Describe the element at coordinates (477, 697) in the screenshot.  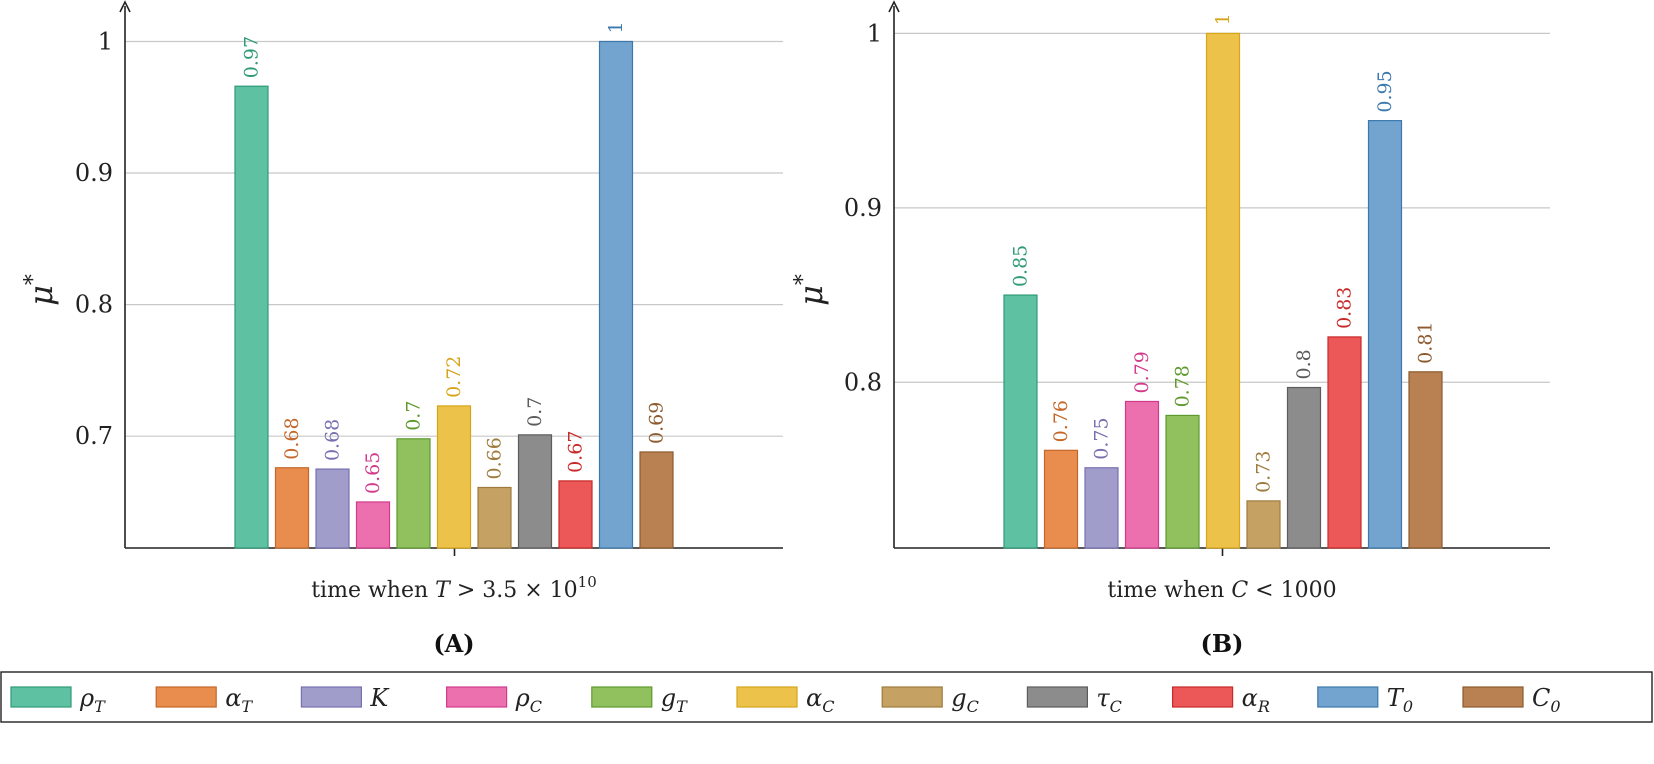
I see `legend-swatch-rho_C` at that location.